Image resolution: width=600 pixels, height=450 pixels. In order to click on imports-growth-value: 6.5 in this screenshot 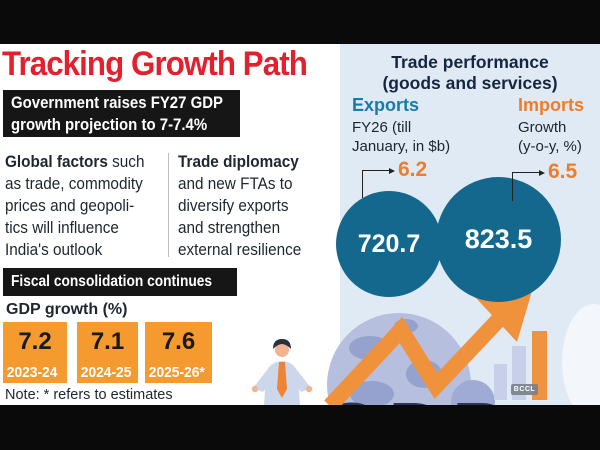, I will do `click(563, 171)`.